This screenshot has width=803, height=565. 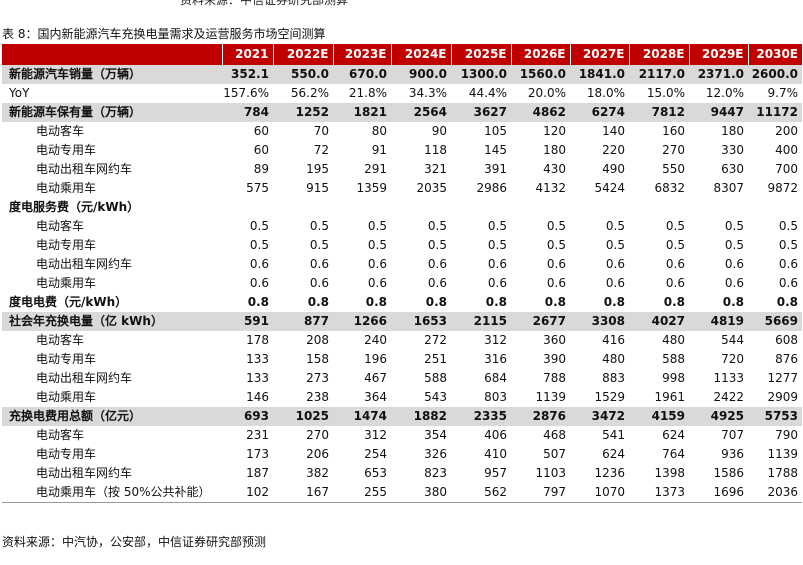 What do you see at coordinates (257, 454) in the screenshot?
I see `table-cell: 173` at bounding box center [257, 454].